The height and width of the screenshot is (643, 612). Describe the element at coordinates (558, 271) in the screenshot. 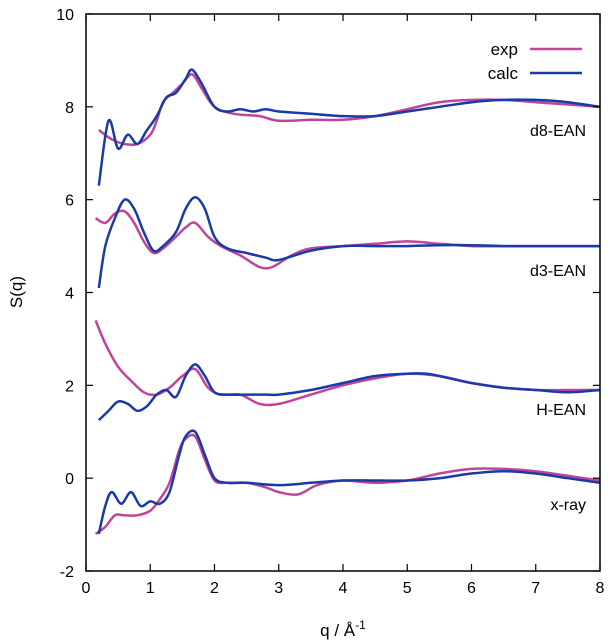

I see `annotation-d3-ean: d3-EAN` at that location.